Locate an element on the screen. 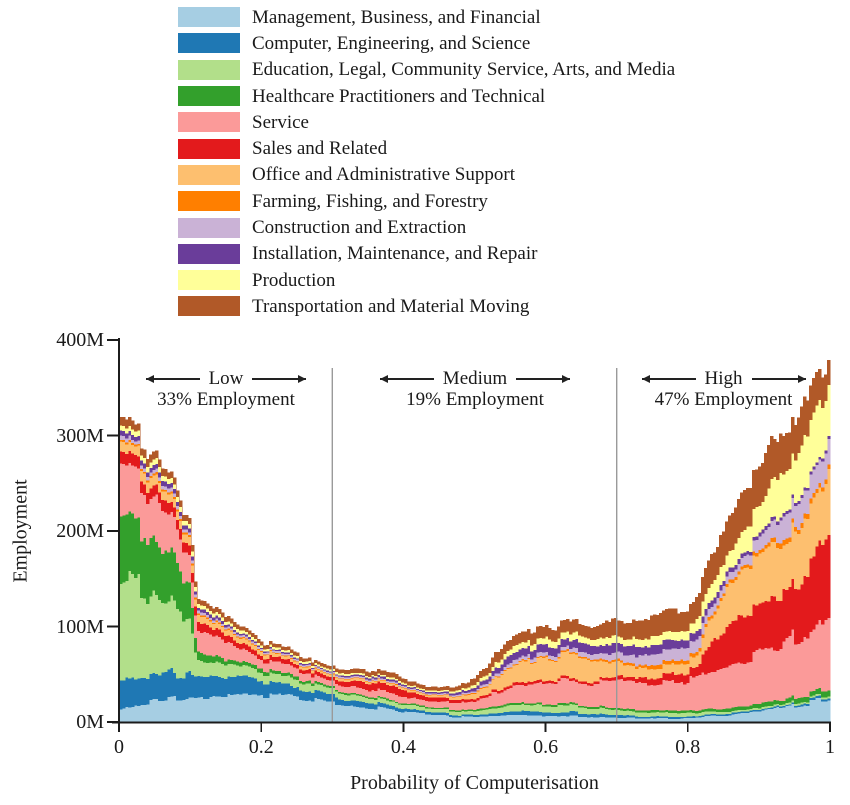  legend-label: Service is located at coordinates (280, 122).